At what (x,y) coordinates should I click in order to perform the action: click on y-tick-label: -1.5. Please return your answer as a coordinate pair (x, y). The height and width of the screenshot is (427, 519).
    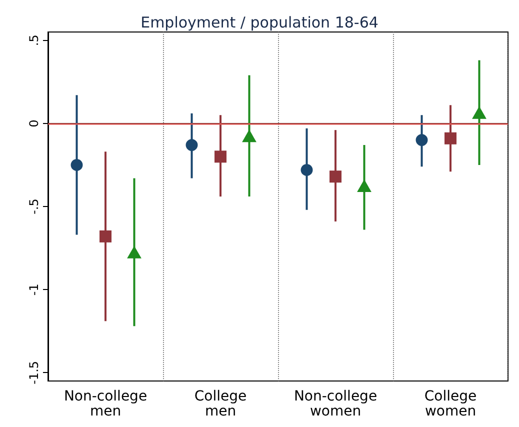
    Looking at the image, I should click on (34, 372).